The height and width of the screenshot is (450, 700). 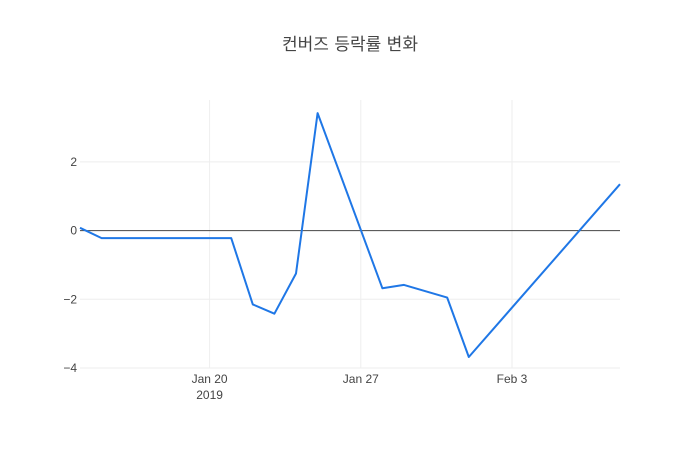 I want to click on y-axis-ticks: 2 0 −2 −4, so click(x=70, y=265).